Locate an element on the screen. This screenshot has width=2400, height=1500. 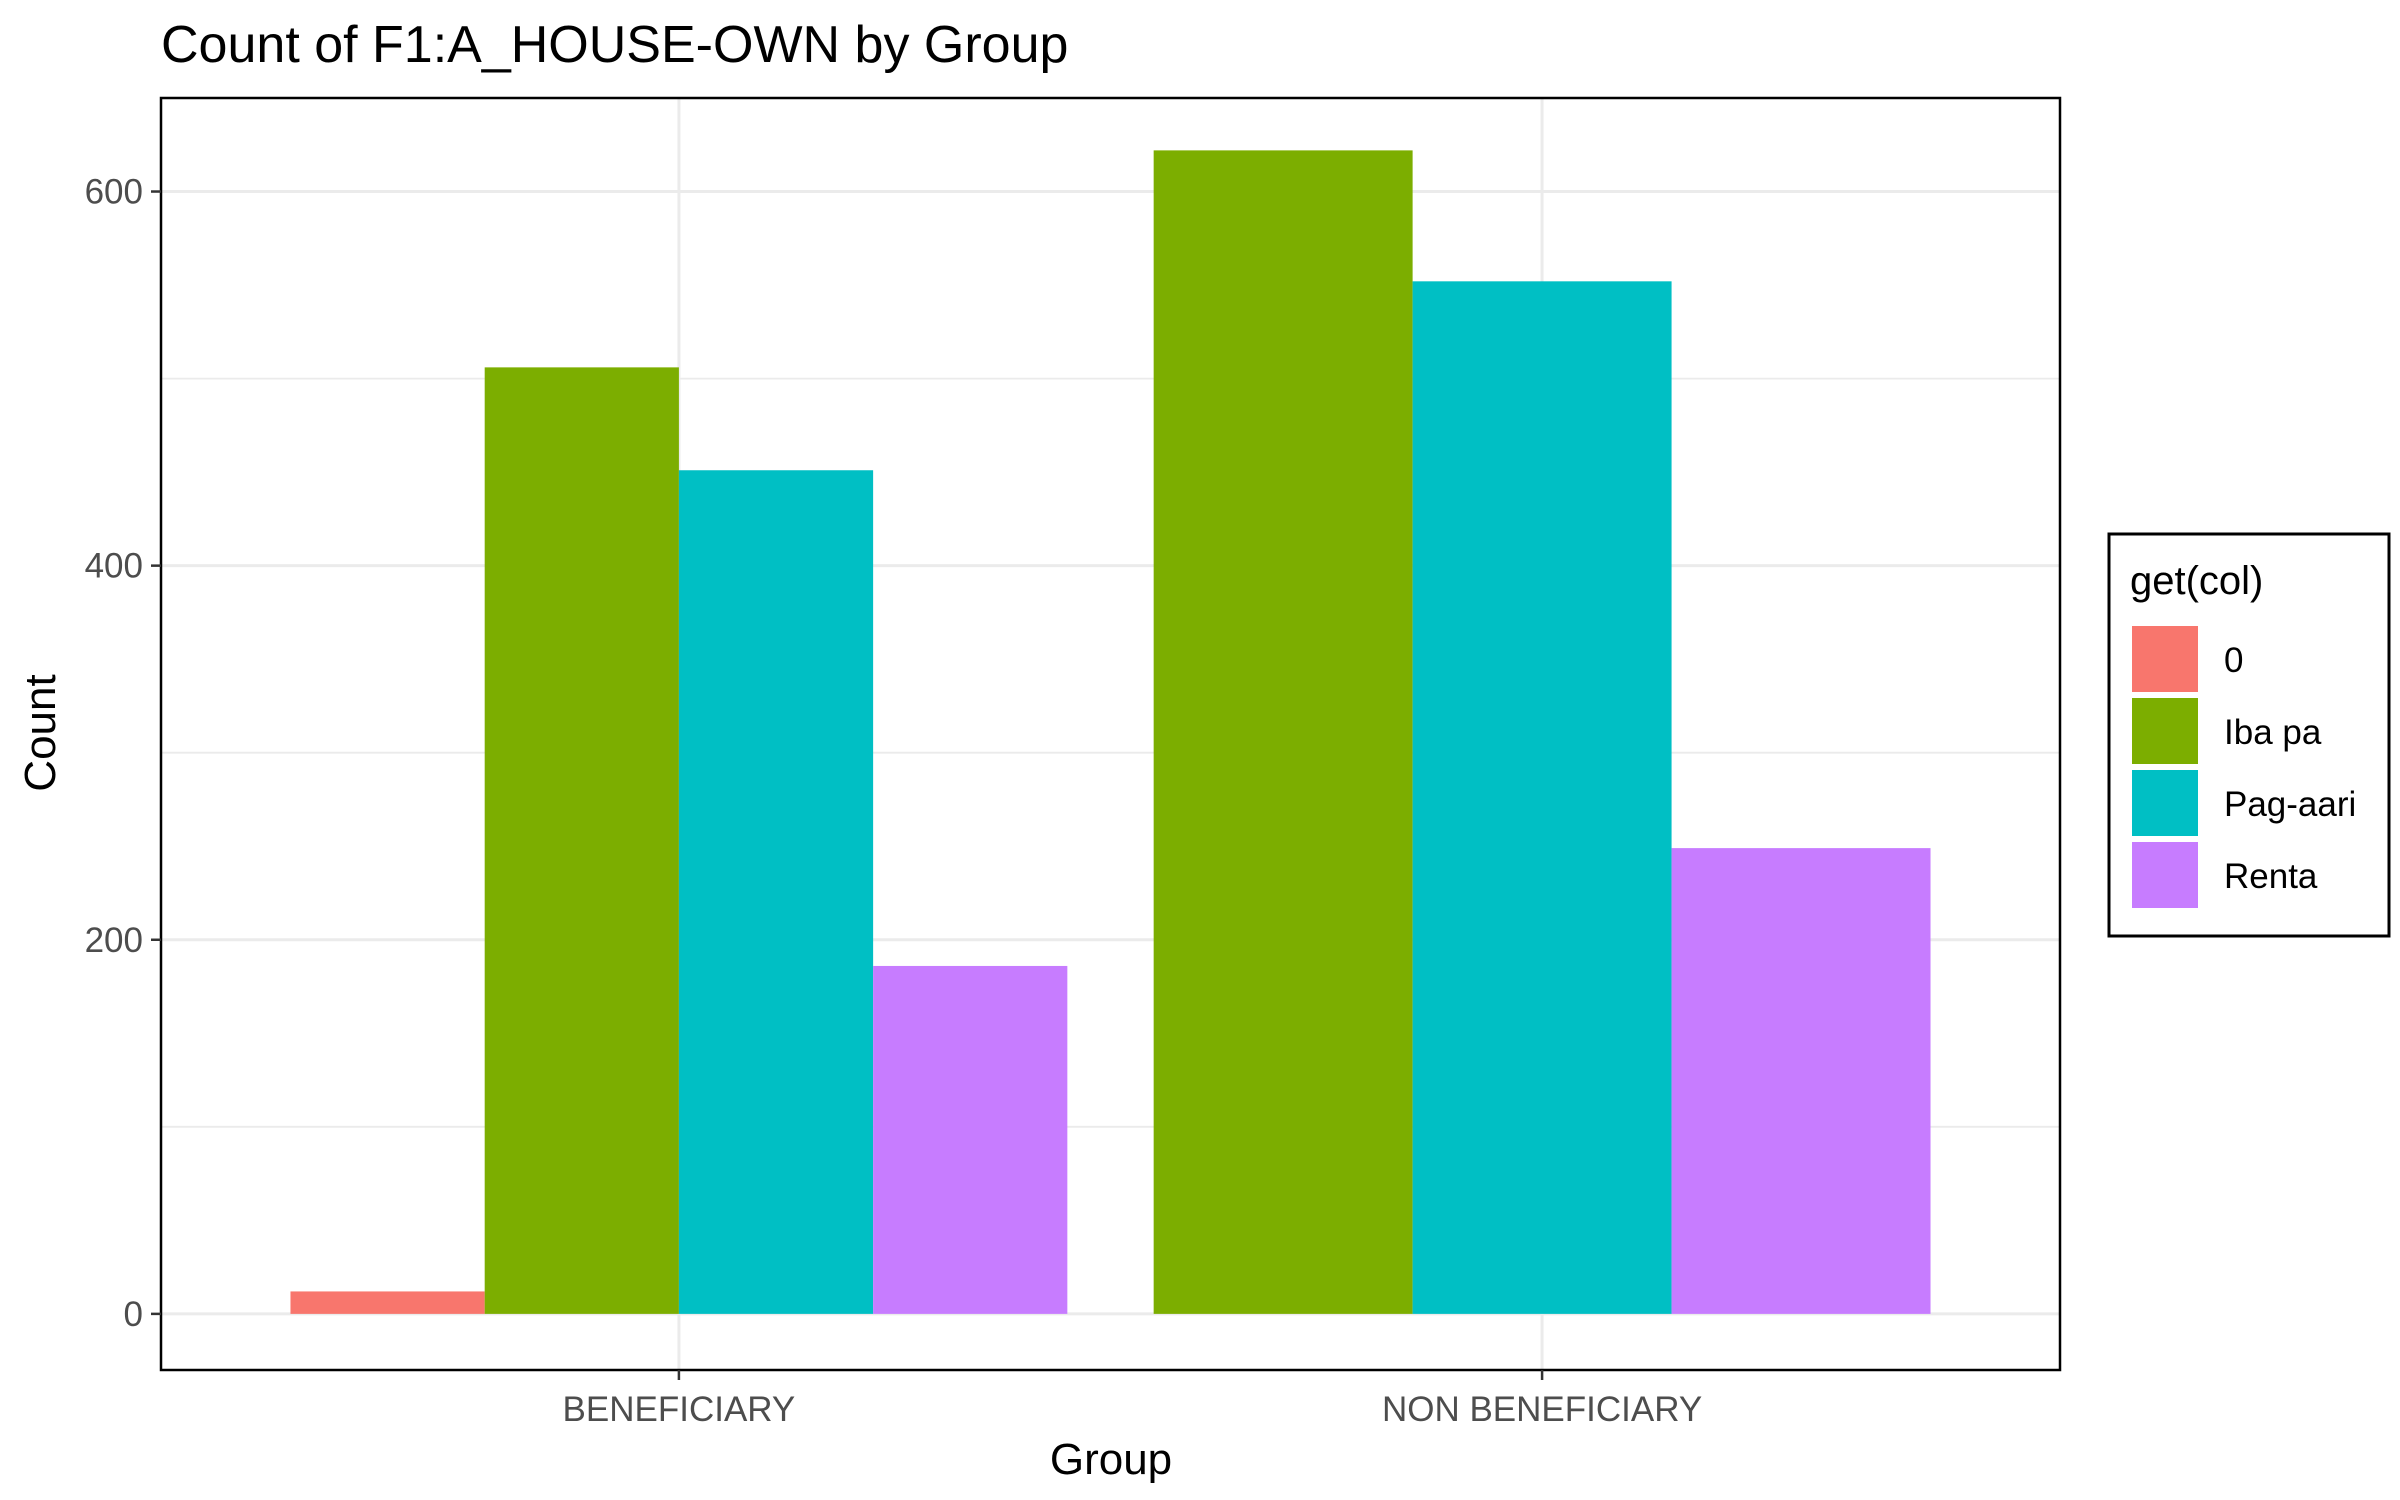
legend: get(col) 0 Iba pa Pag-aari Renta is located at coordinates (2249, 735).